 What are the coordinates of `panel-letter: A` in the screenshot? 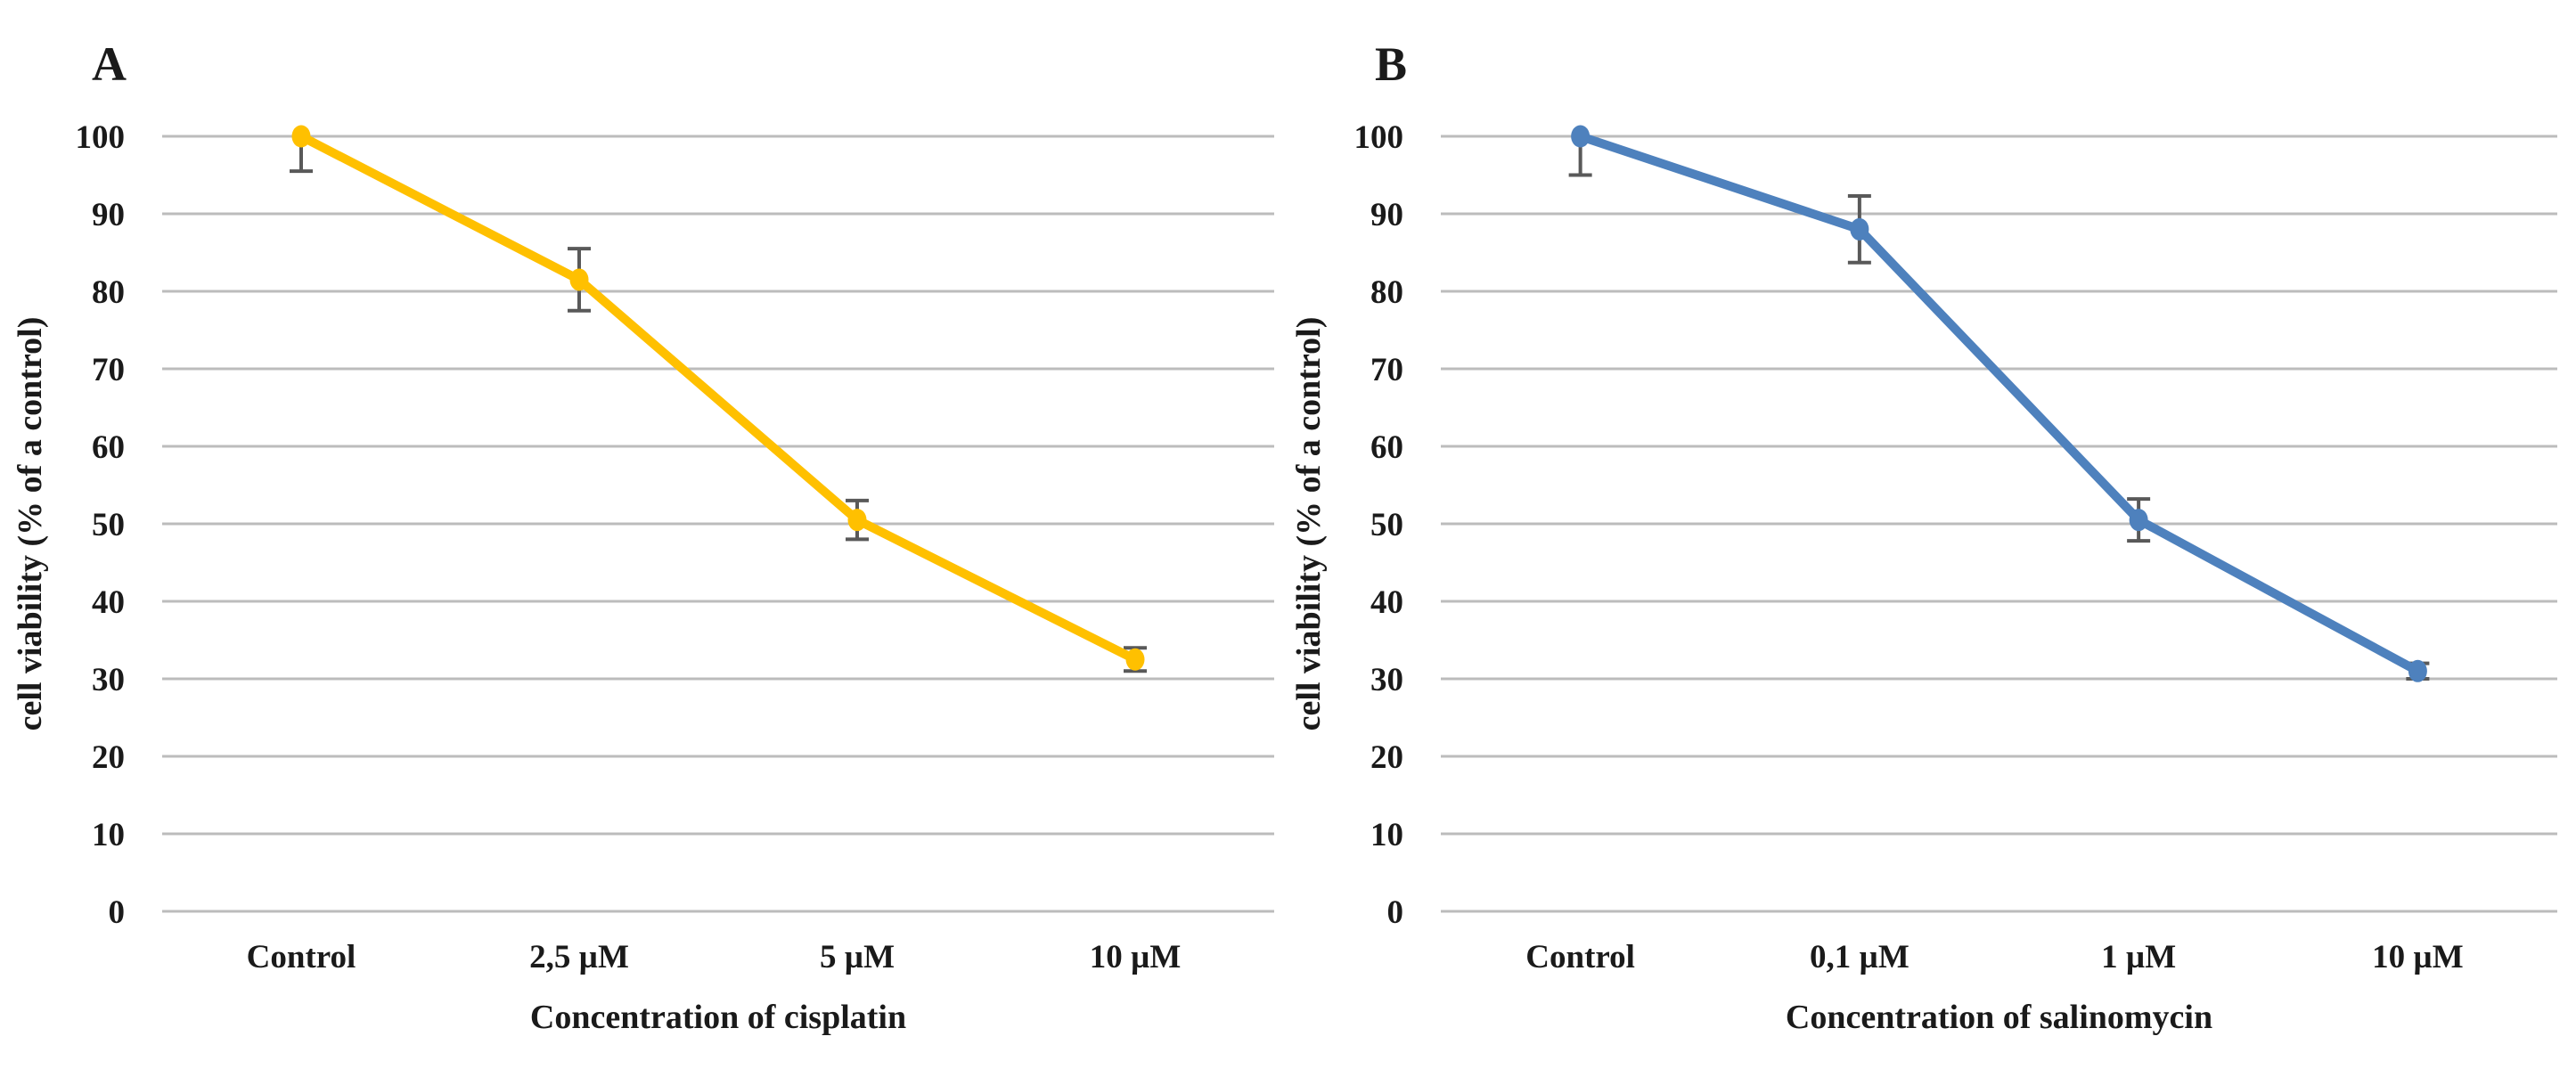 It's located at (109, 64).